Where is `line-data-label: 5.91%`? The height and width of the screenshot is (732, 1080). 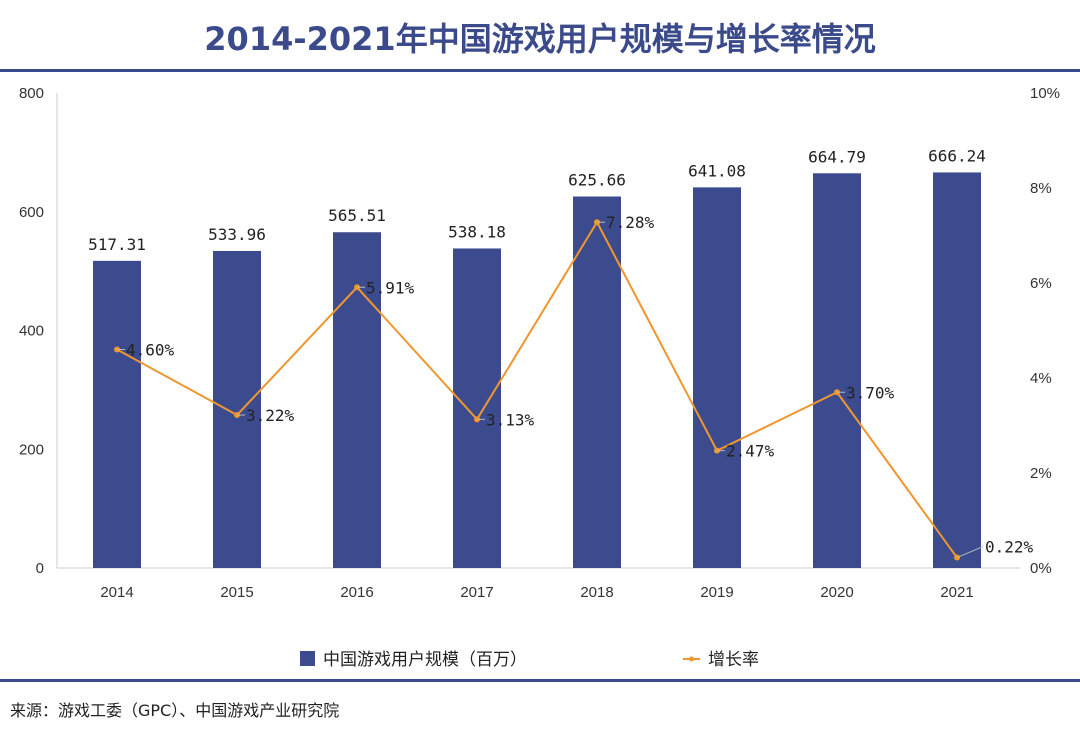
line-data-label: 5.91% is located at coordinates (390, 287).